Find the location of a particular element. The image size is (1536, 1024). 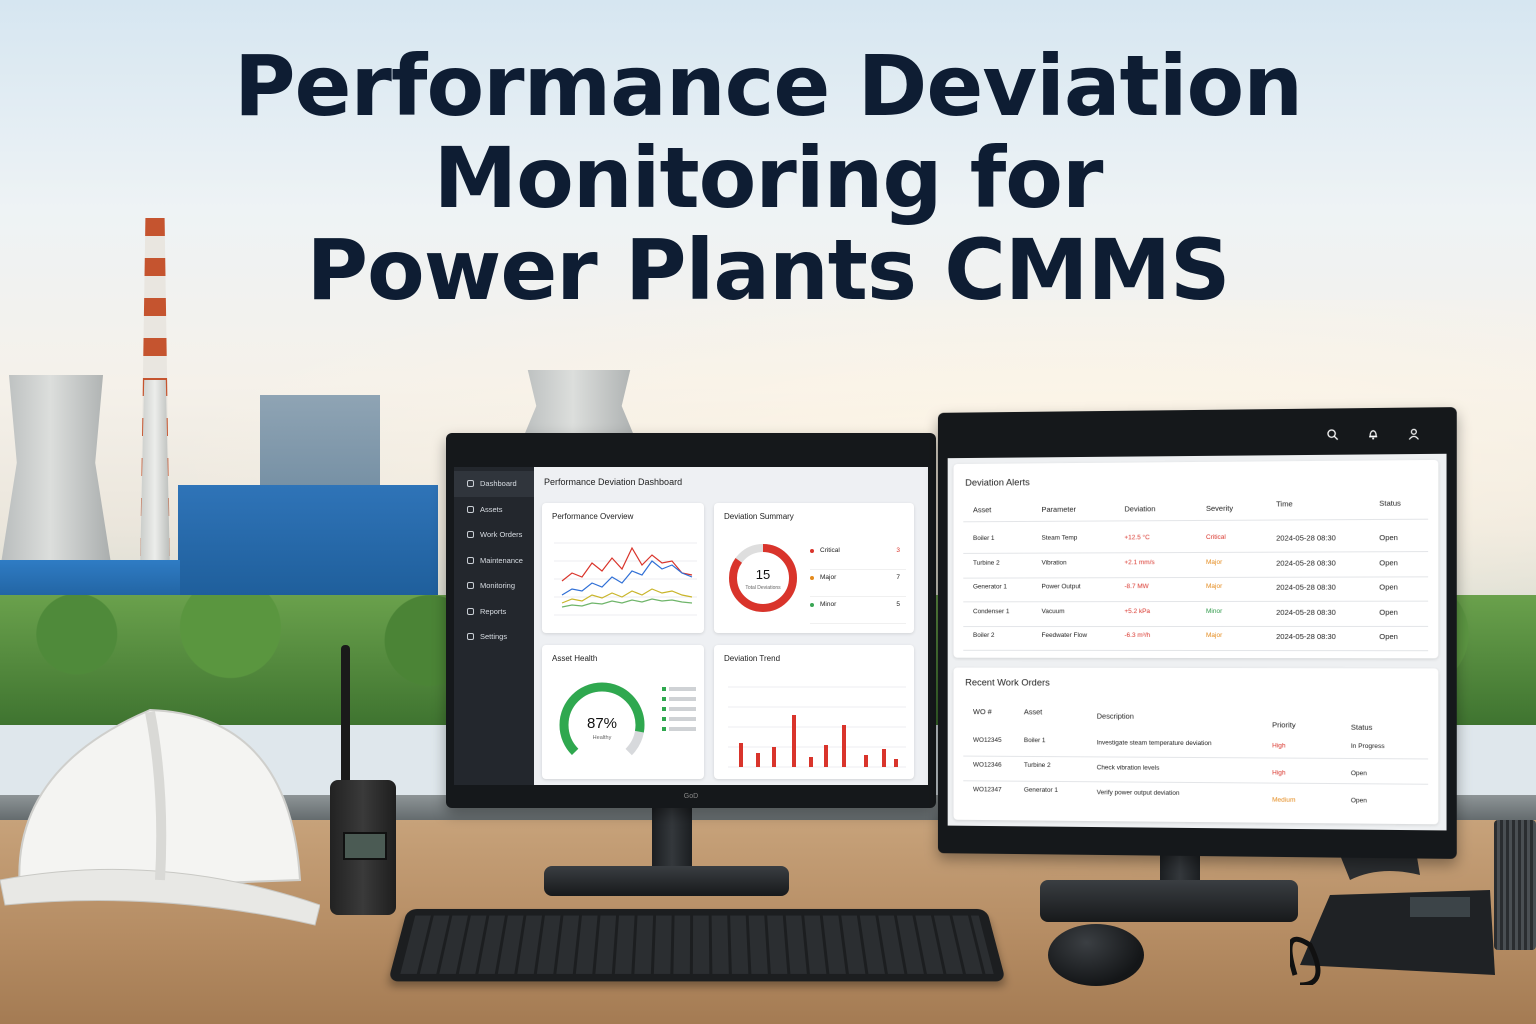

recent-work-orders-title: Recent Work Orders is located at coordinates (1007, 682).